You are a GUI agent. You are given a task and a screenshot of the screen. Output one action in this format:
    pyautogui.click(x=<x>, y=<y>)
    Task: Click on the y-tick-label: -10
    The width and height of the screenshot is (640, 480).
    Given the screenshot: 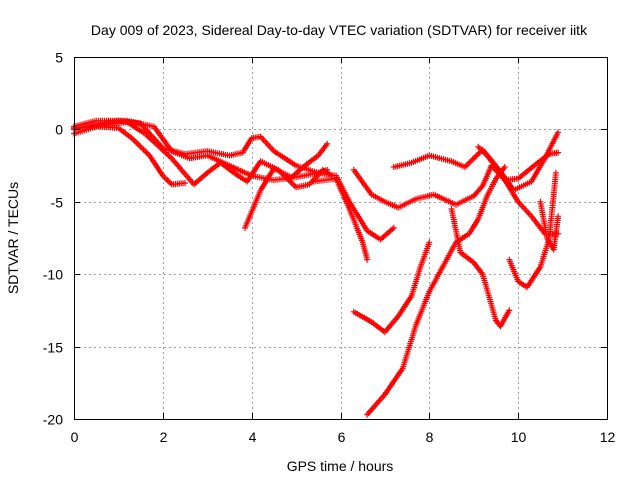 What is the action you would take?
    pyautogui.click(x=53, y=275)
    